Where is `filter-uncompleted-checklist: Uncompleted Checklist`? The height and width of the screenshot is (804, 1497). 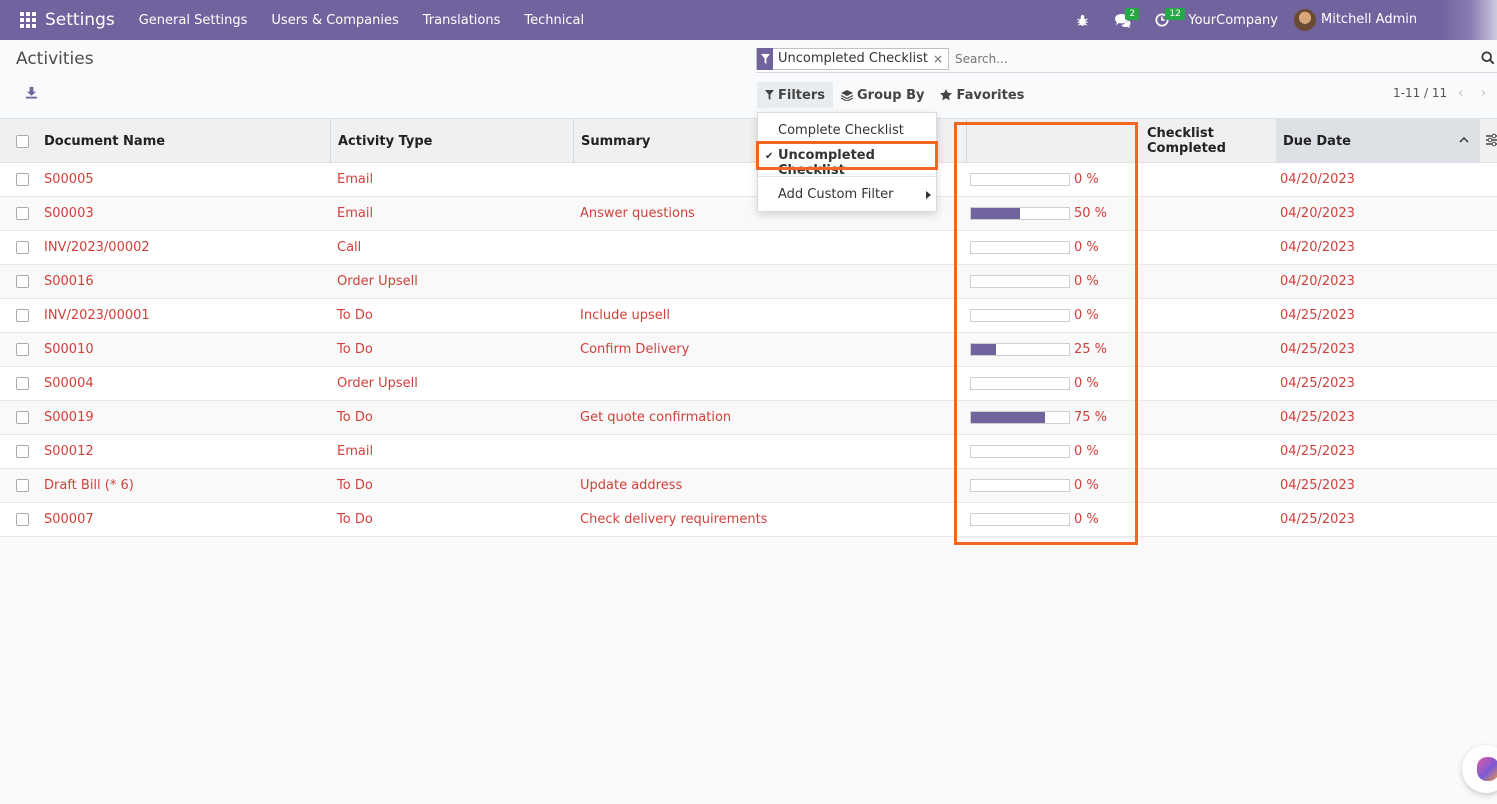 filter-uncompleted-checklist: Uncompleted Checklist is located at coordinates (826, 163).